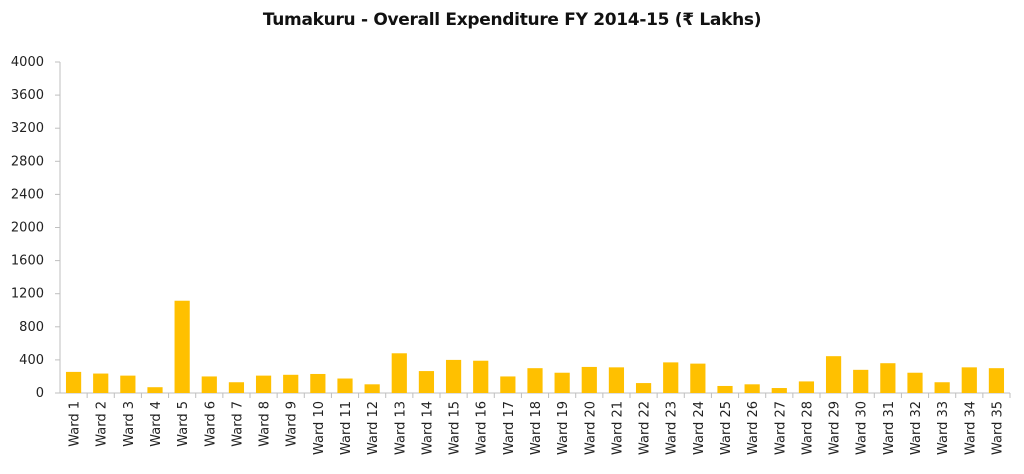 The height and width of the screenshot is (474, 1024). I want to click on y-tick-label: 400, so click(31, 360).